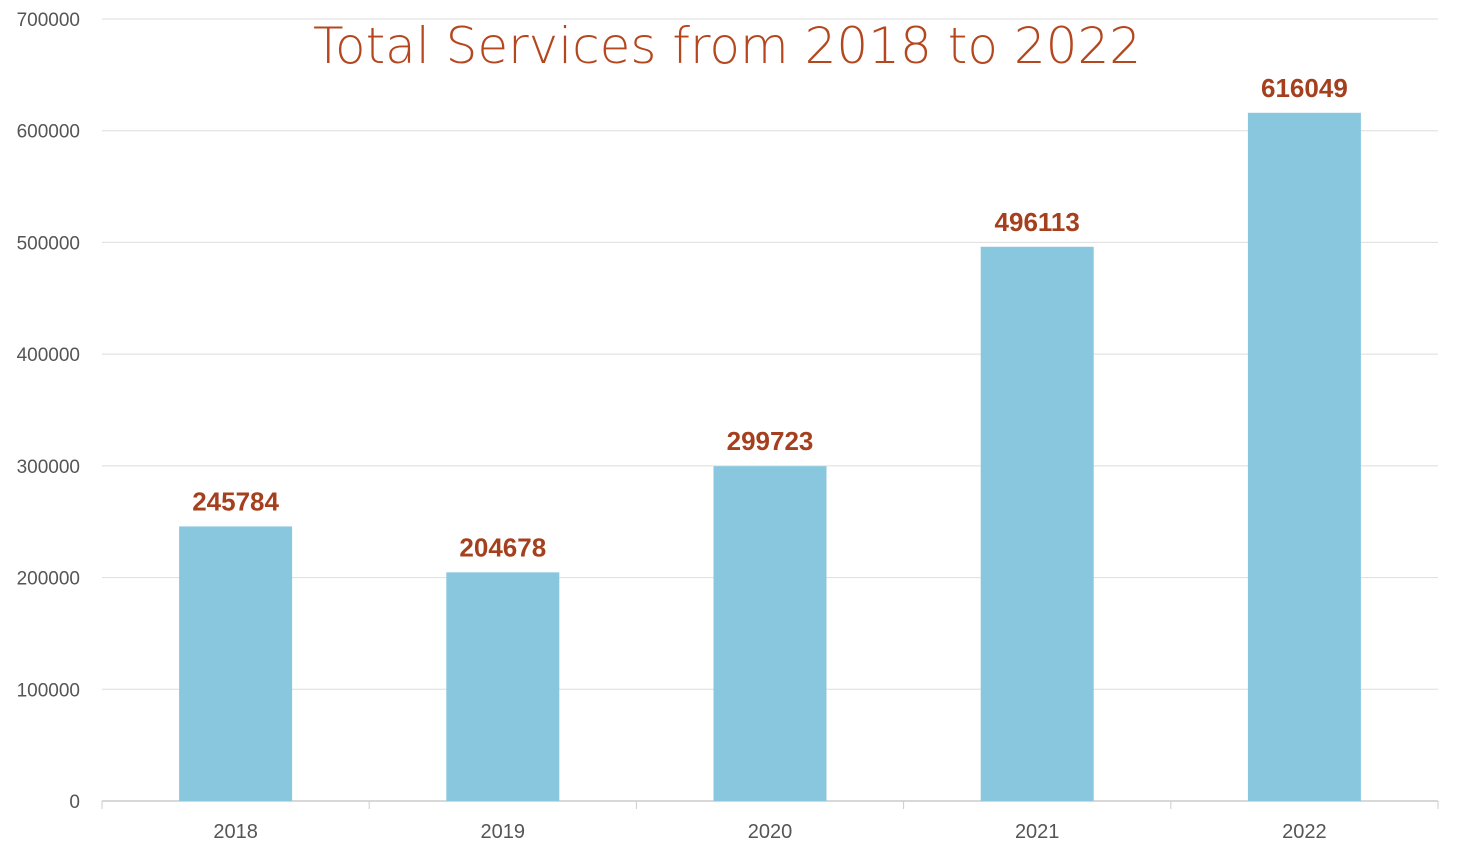  Describe the element at coordinates (236, 663) in the screenshot. I see `bar-2018` at that location.